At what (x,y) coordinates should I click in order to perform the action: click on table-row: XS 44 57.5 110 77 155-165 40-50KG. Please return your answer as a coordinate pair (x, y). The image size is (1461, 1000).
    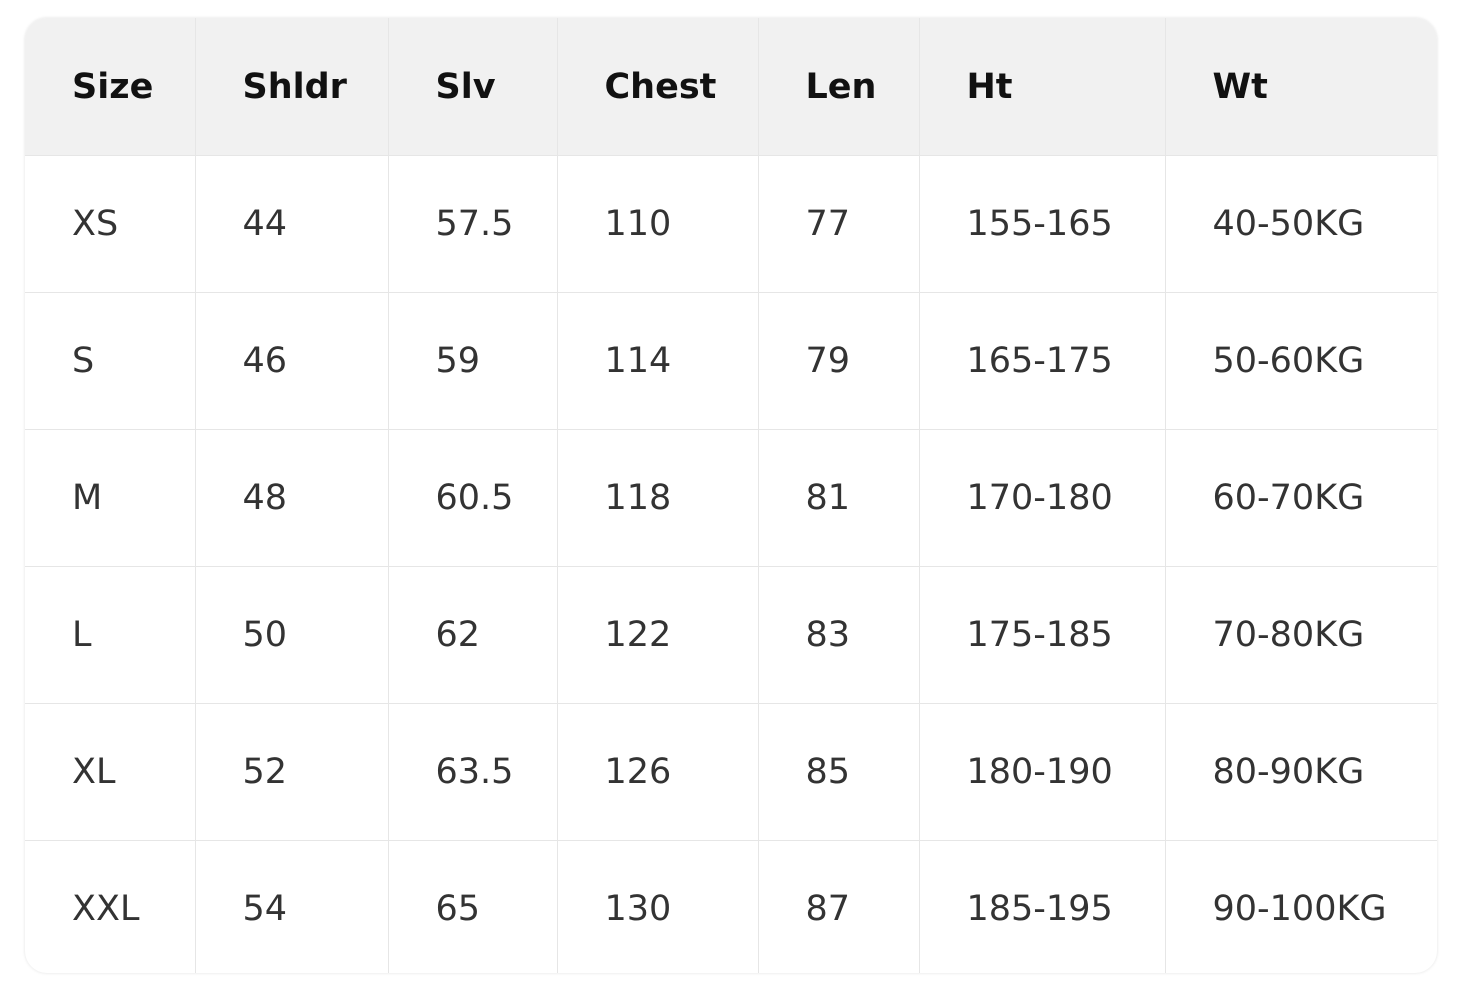
    Looking at the image, I should click on (731, 224).